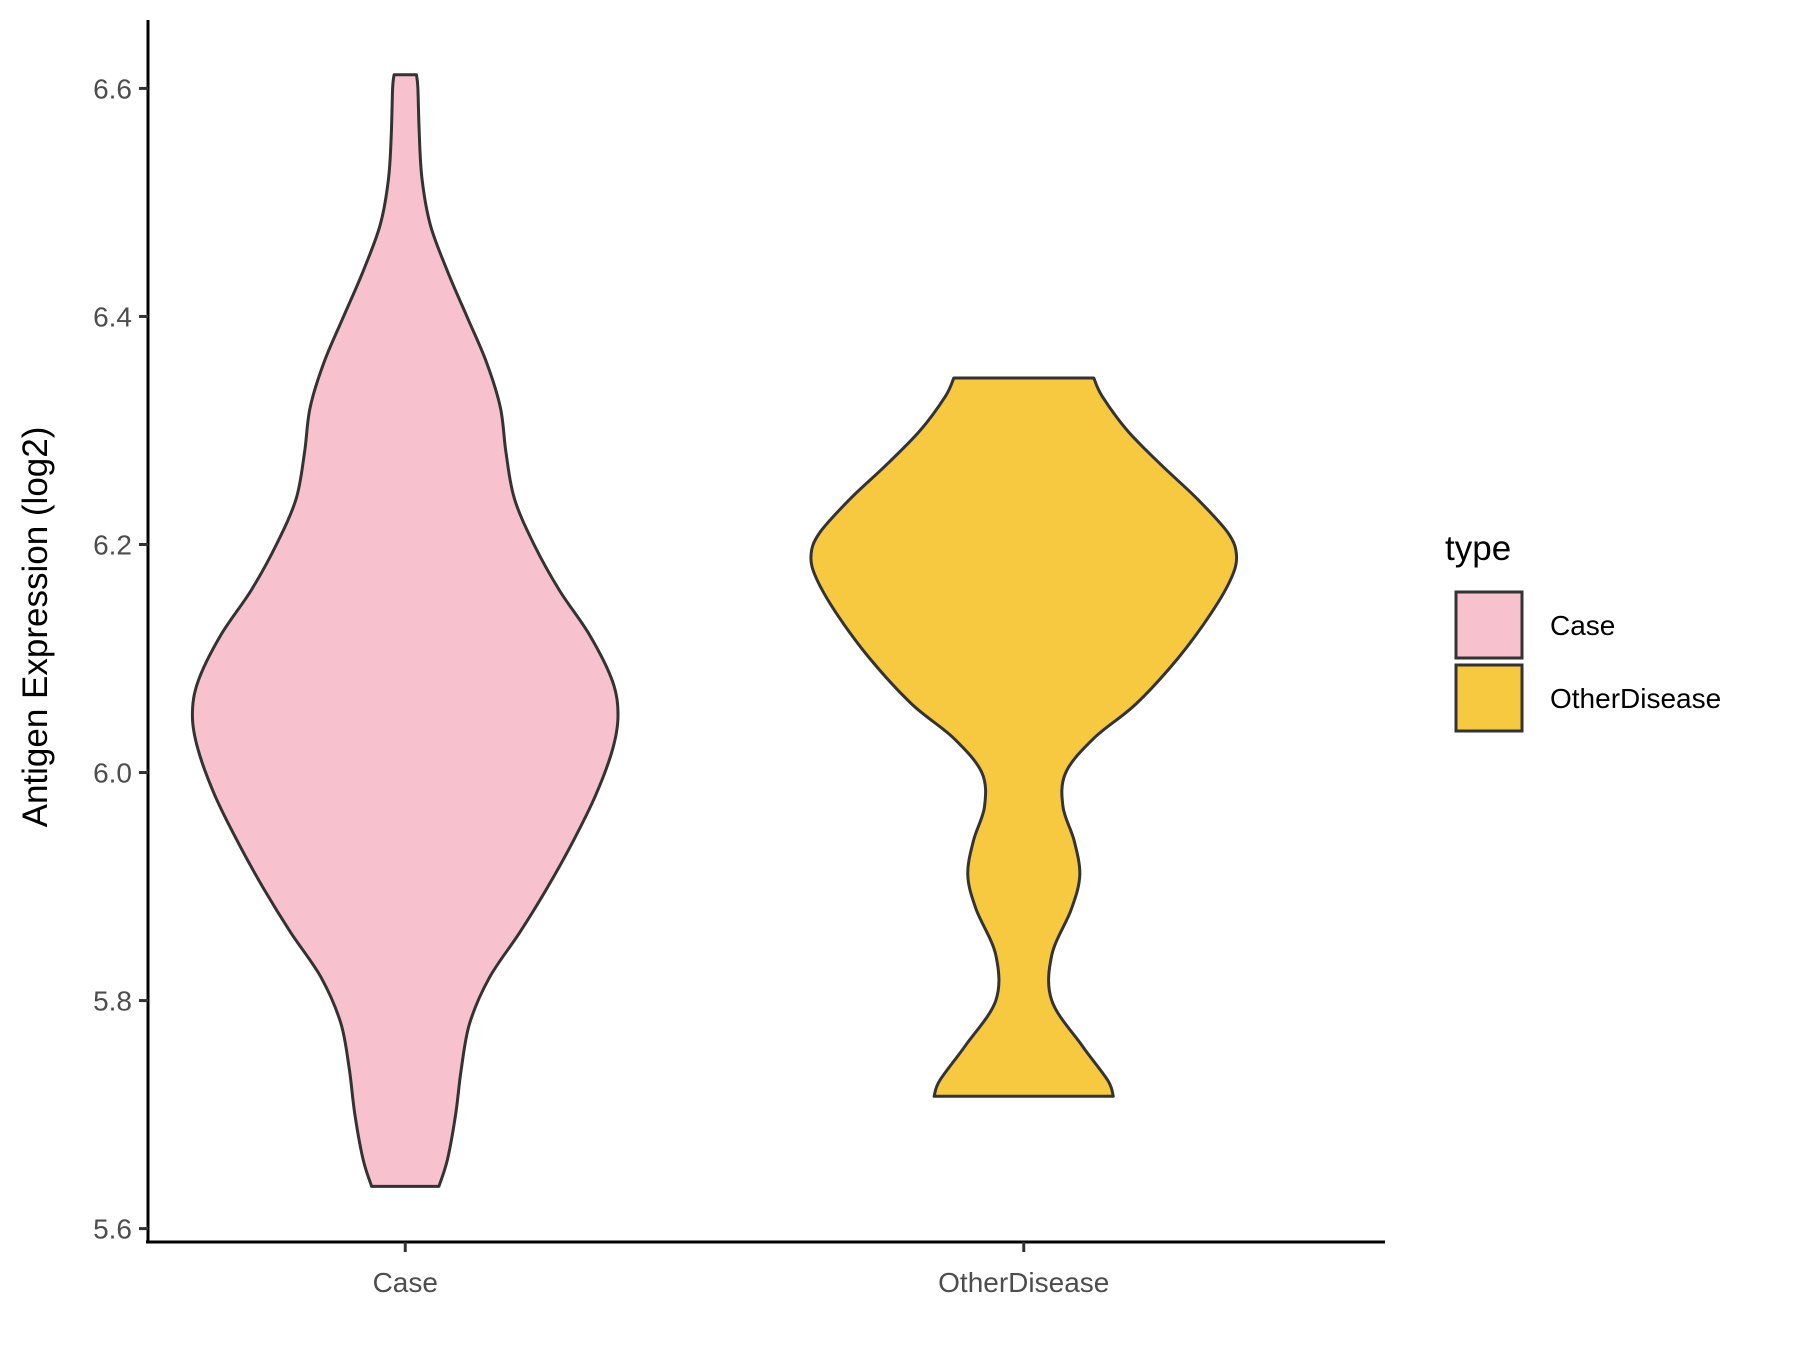  Describe the element at coordinates (112, 773) in the screenshot. I see `y-tick-label: 6.0` at that location.